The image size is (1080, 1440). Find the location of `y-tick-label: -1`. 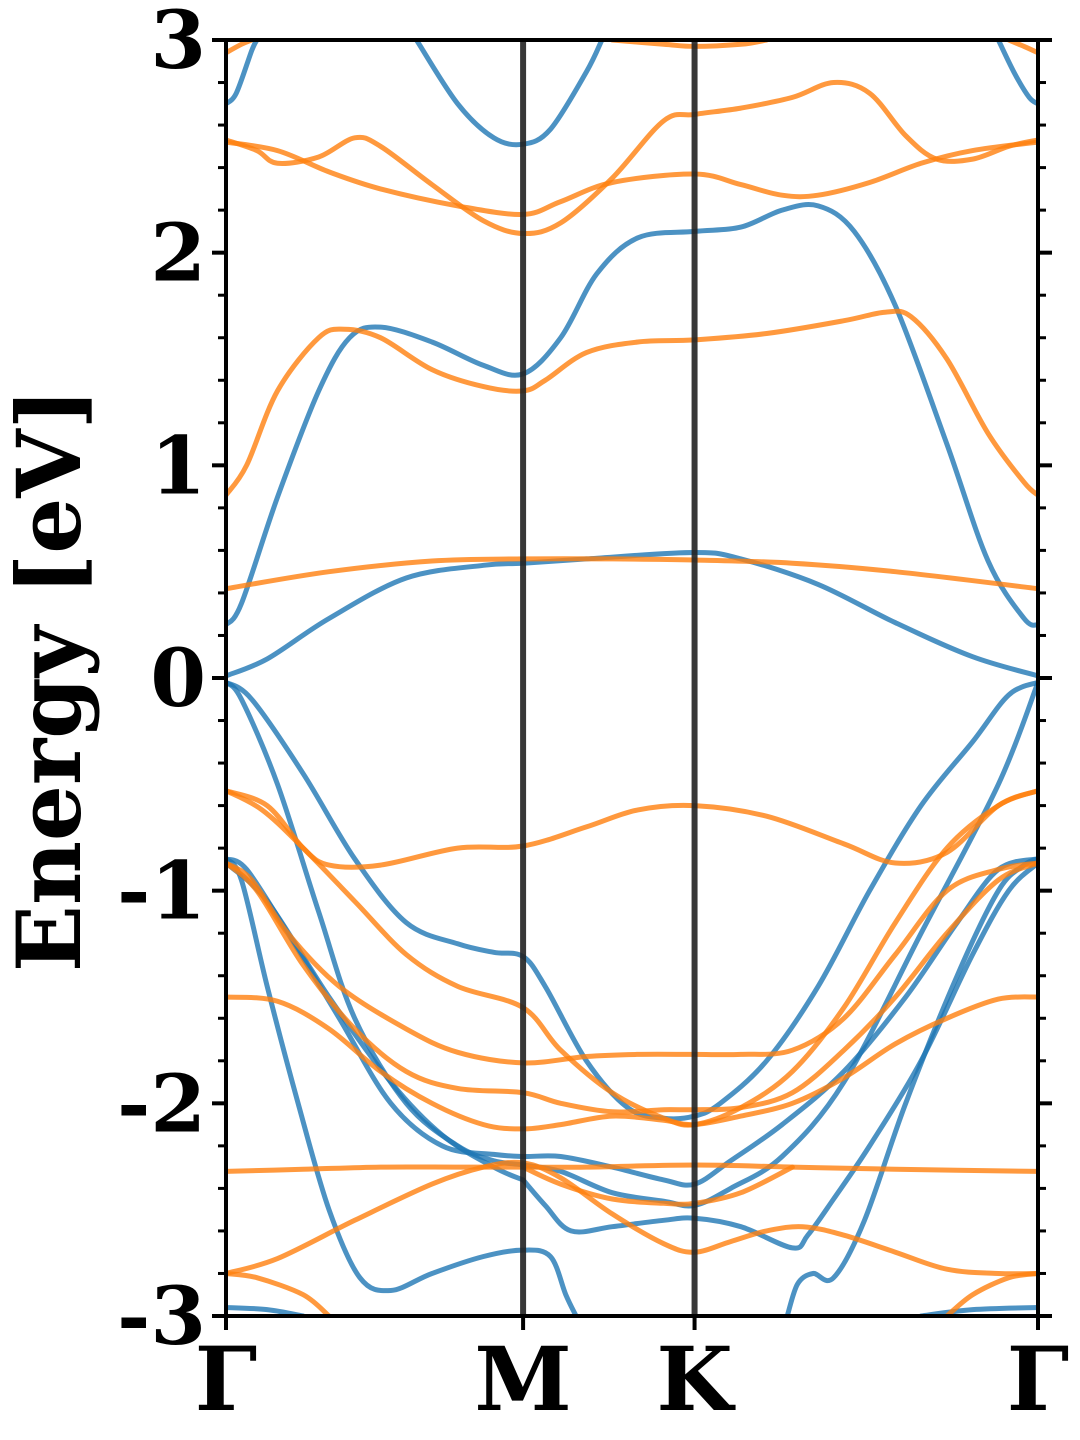

y-tick-label: -1 is located at coordinates (161, 891).